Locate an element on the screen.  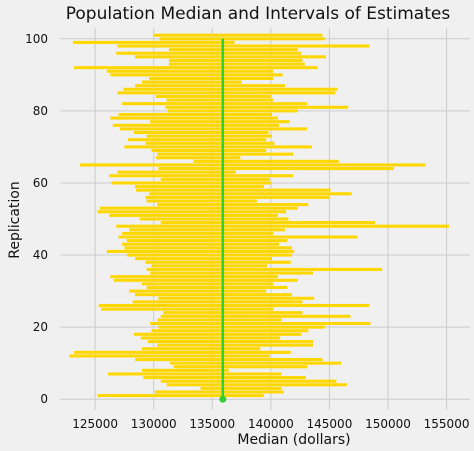
x-tick-label: 125000 is located at coordinates (95, 424).